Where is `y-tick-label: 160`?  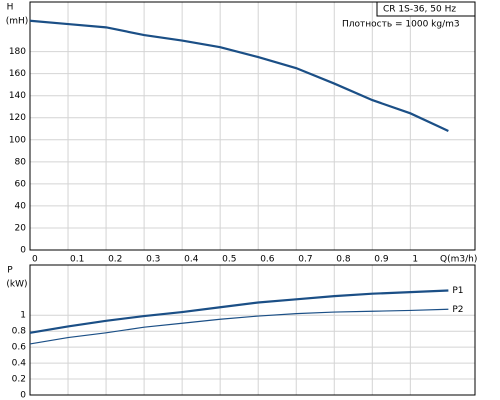
y-tick-label: 160 is located at coordinates (17, 74).